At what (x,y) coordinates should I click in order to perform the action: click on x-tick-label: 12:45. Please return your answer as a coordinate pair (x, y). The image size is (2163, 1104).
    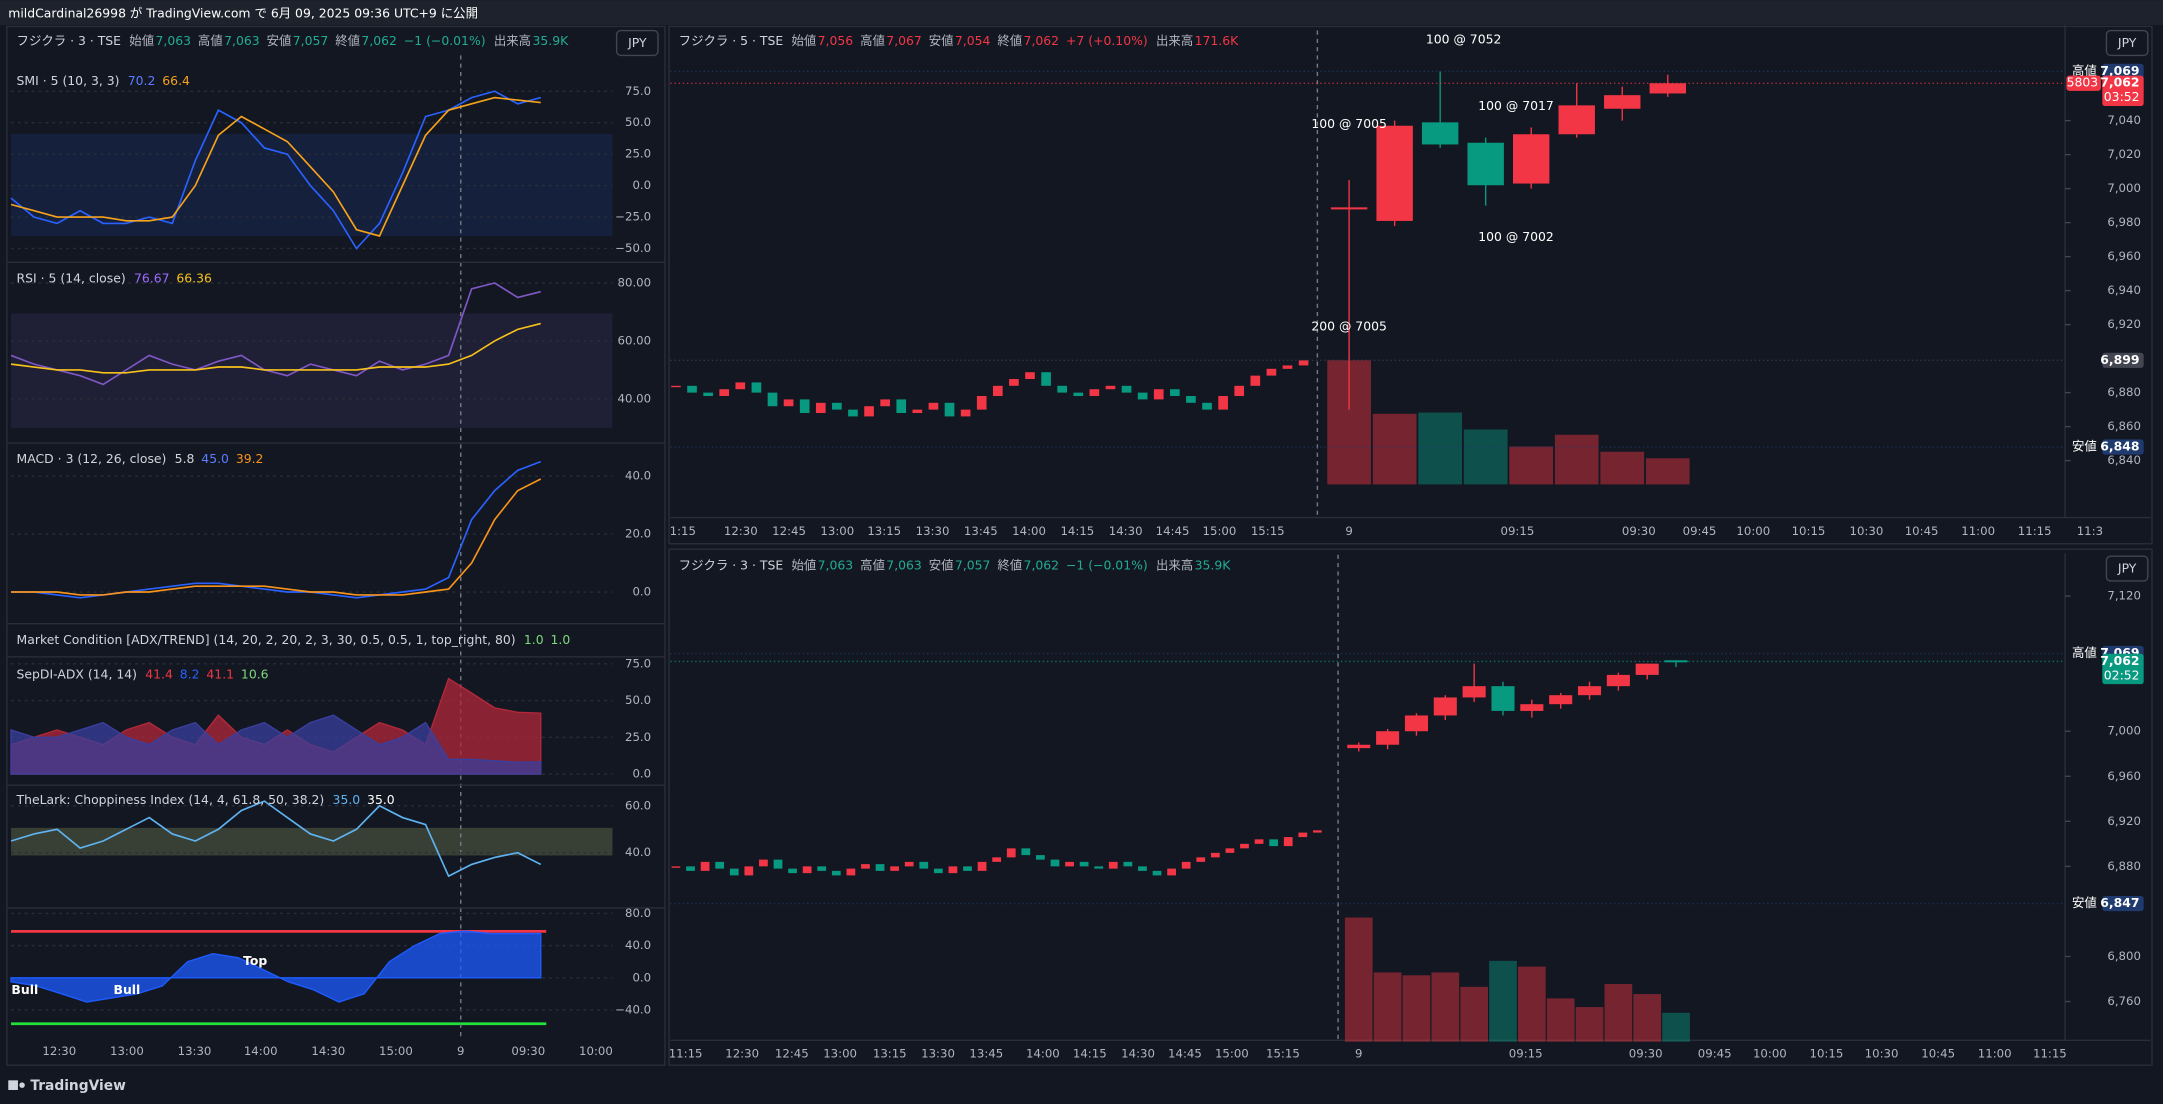
    Looking at the image, I should click on (792, 1054).